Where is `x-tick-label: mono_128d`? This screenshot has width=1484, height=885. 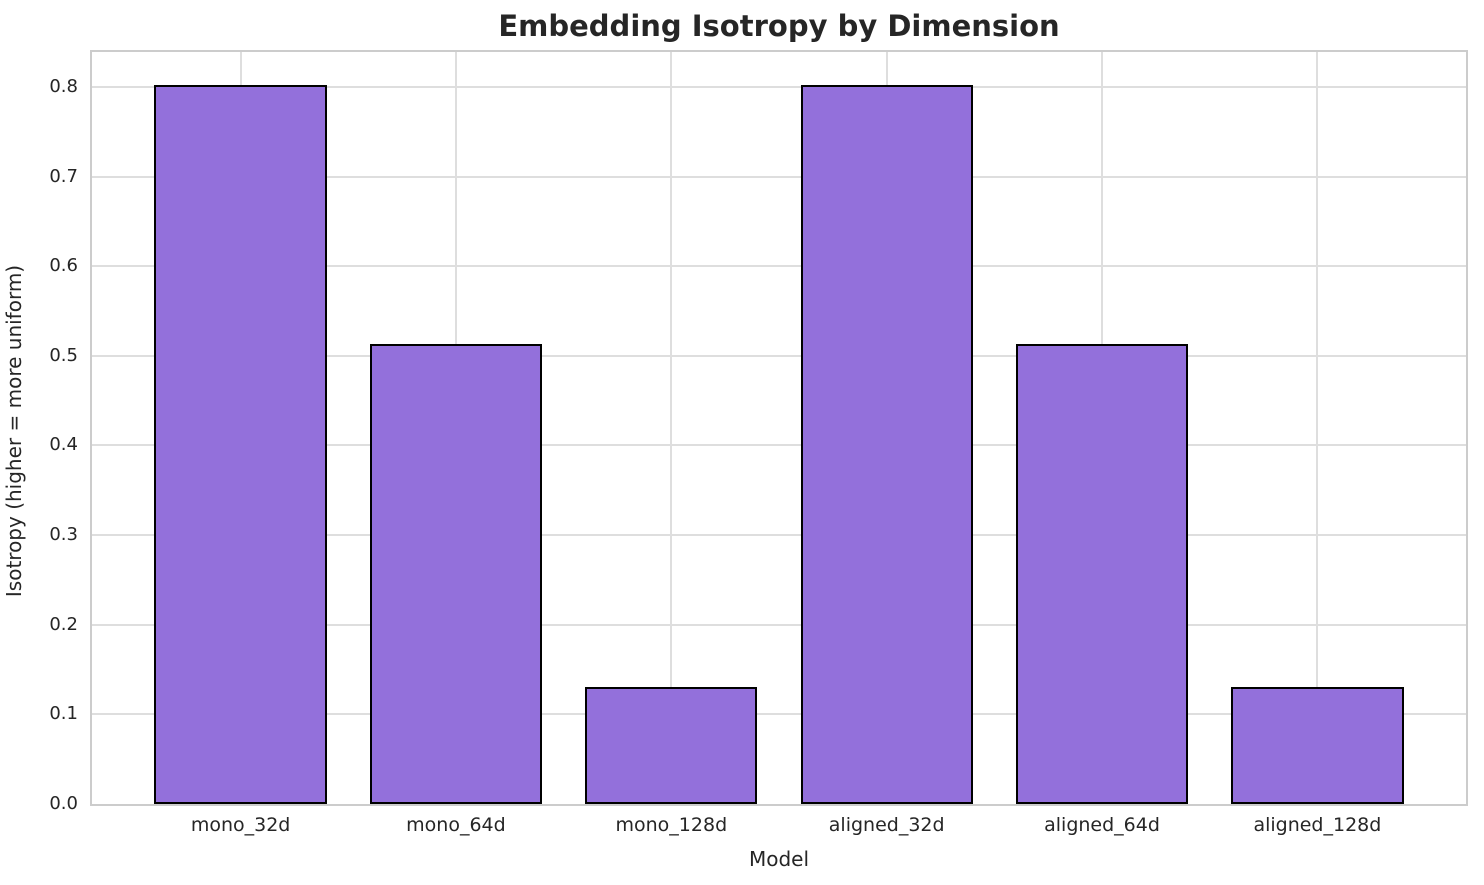 x-tick-label: mono_128d is located at coordinates (671, 825).